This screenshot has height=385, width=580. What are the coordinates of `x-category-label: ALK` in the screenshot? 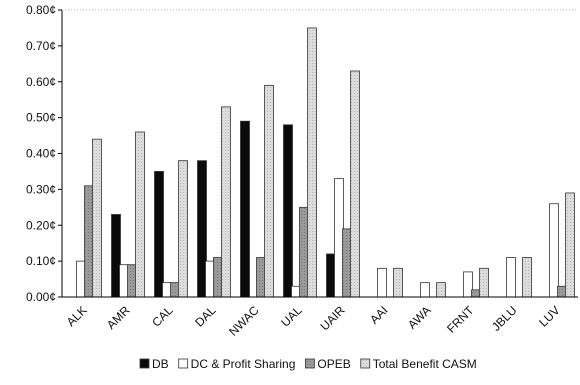 It's located at (77, 316).